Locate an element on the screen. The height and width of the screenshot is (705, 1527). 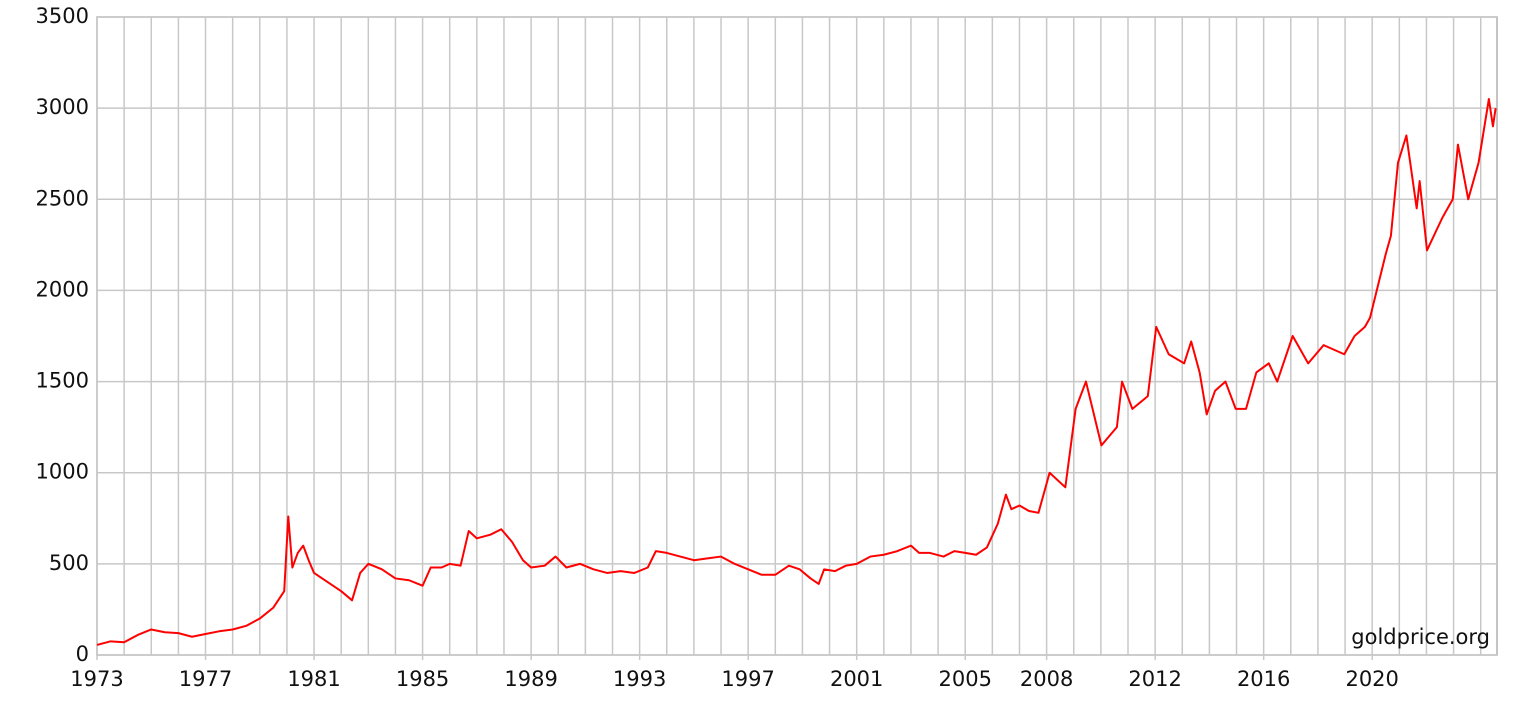
x-tick-label: 1973 is located at coordinates (96, 679).